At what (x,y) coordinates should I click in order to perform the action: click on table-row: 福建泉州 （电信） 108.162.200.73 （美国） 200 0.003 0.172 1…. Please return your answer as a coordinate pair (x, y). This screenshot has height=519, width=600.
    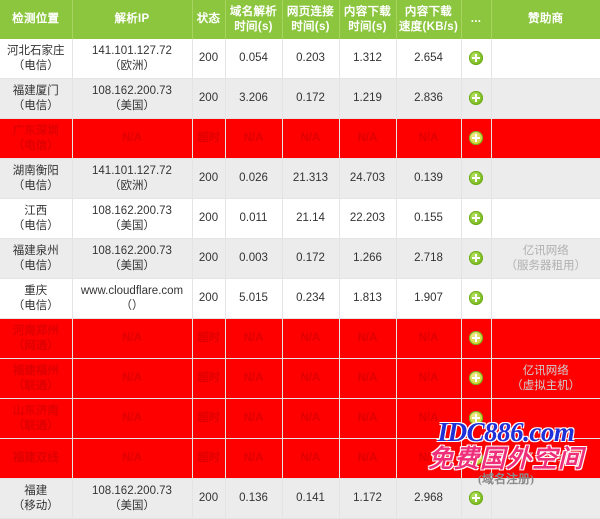
    Looking at the image, I should click on (300, 258).